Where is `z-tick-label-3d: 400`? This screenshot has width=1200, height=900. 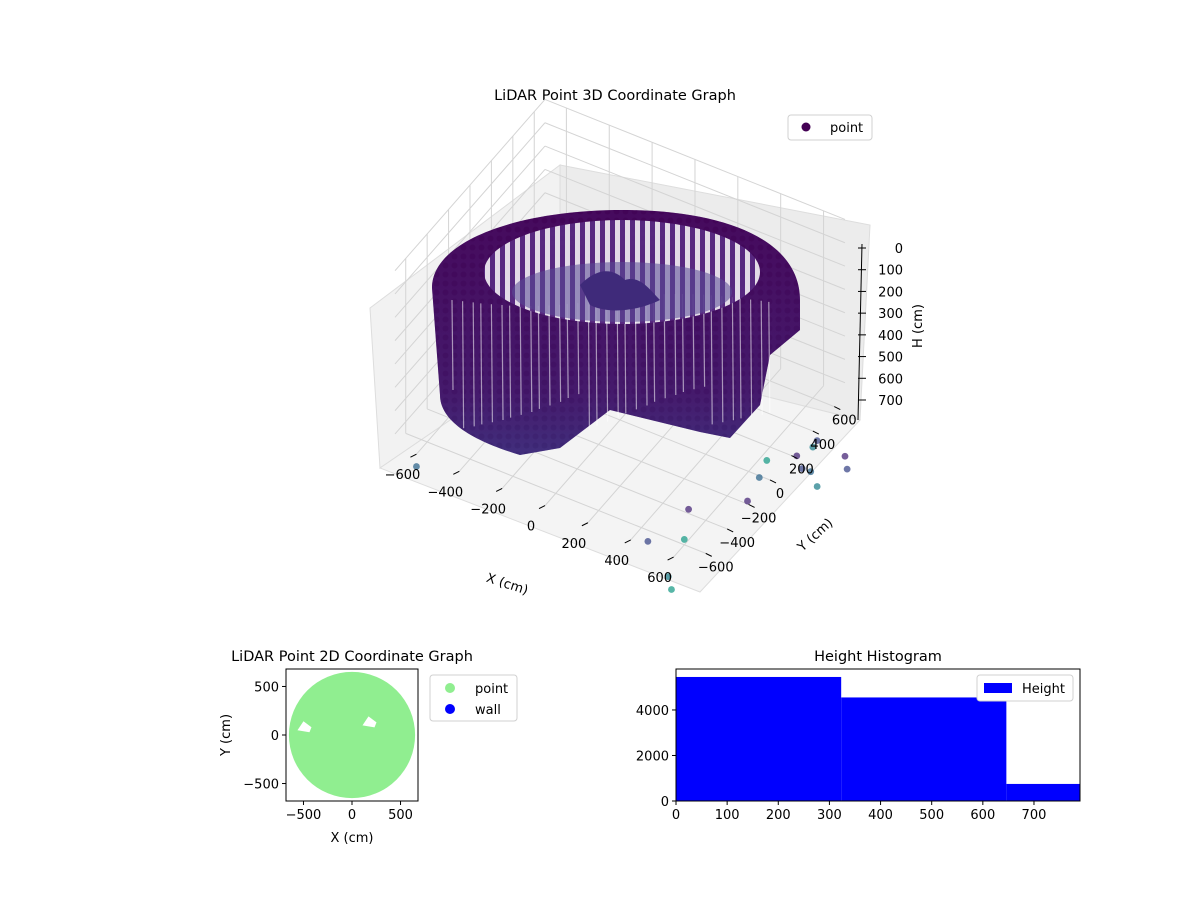 z-tick-label-3d: 400 is located at coordinates (890, 336).